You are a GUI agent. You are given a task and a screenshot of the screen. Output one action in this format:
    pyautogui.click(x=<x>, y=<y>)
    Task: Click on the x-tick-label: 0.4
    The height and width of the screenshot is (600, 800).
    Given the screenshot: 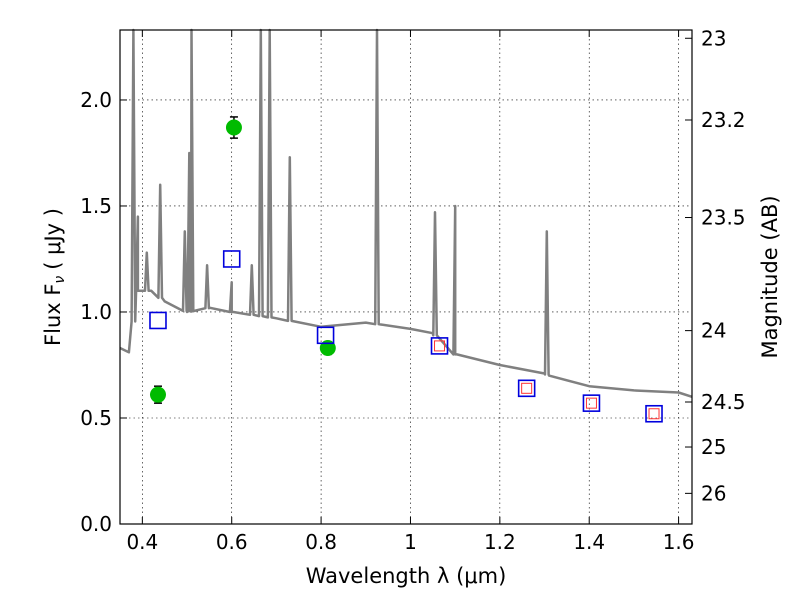 What is the action you would take?
    pyautogui.click(x=142, y=542)
    